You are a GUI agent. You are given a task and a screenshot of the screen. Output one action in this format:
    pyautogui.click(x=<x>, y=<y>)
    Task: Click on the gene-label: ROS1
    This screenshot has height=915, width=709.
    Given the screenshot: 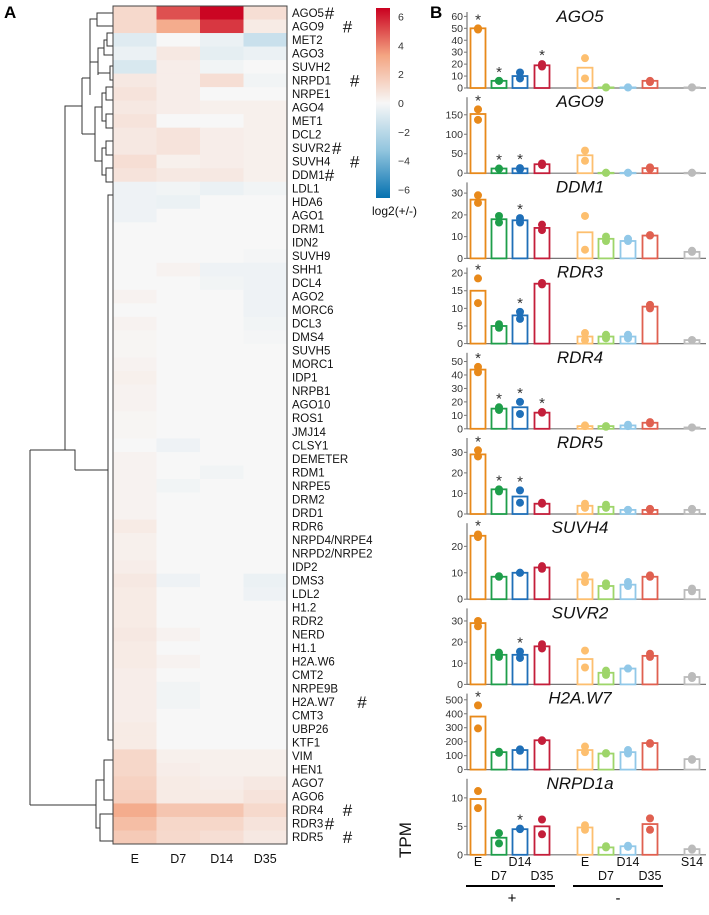 What is the action you would take?
    pyautogui.click(x=307, y=419)
    